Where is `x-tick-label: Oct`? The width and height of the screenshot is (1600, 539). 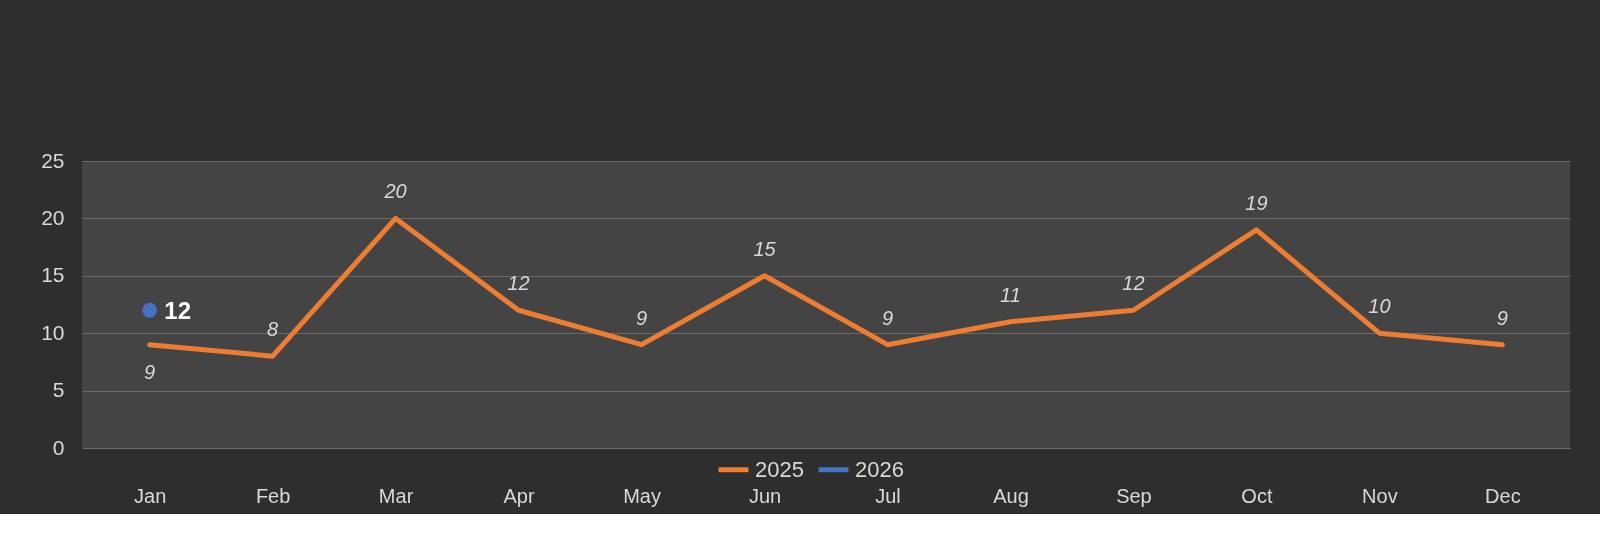 x-tick-label: Oct is located at coordinates (1257, 495).